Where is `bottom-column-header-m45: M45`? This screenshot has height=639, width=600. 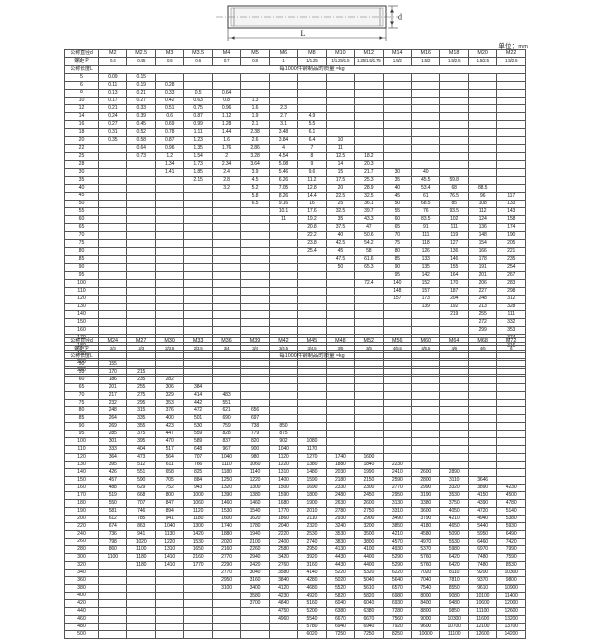 bottom-column-header-m45: M45 is located at coordinates (312, 341).